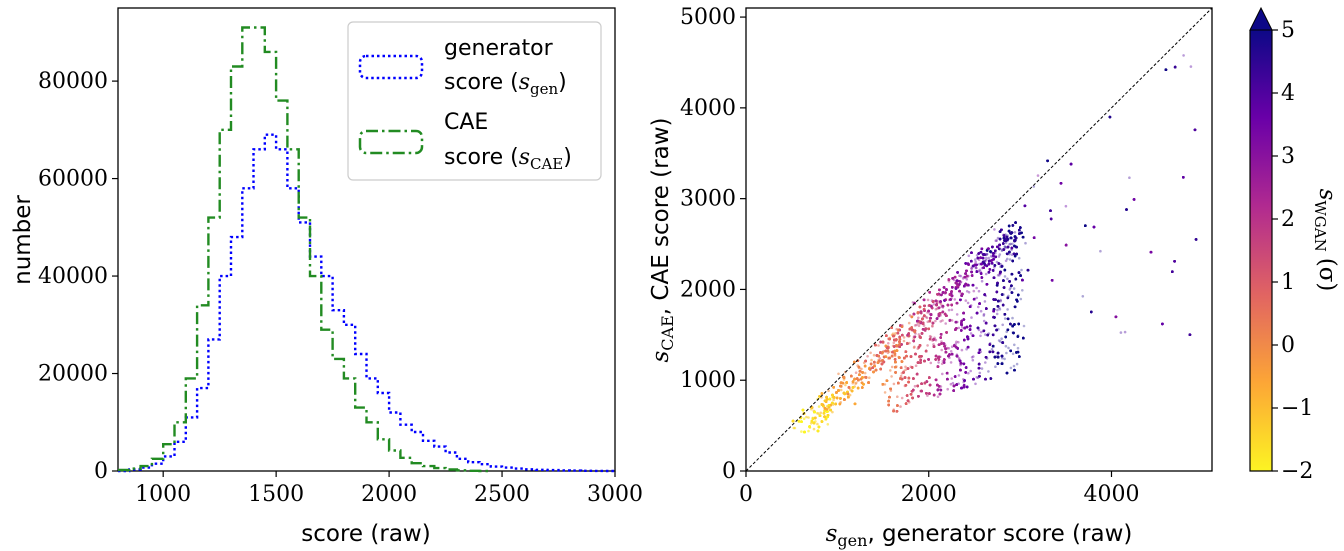 The height and width of the screenshot is (551, 1344). Describe the element at coordinates (365, 534) in the screenshot. I see `histogram-x-axis-label: score (raw)` at that location.